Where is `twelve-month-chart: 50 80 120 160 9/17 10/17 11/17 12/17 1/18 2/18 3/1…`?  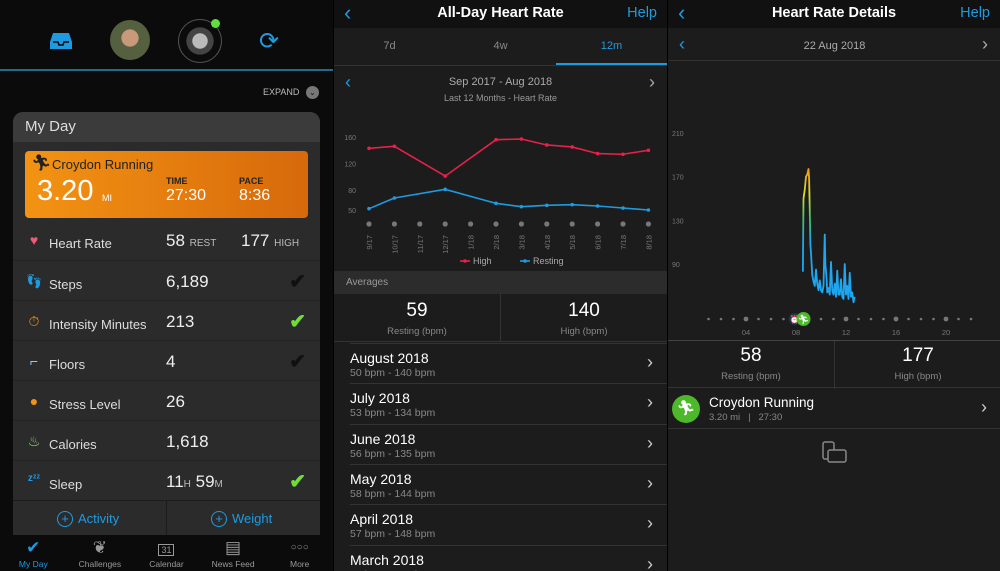 twelve-month-chart: 50 80 120 160 9/17 10/17 11/17 12/17 1/18 2/18 3/1… is located at coordinates (498, 200).